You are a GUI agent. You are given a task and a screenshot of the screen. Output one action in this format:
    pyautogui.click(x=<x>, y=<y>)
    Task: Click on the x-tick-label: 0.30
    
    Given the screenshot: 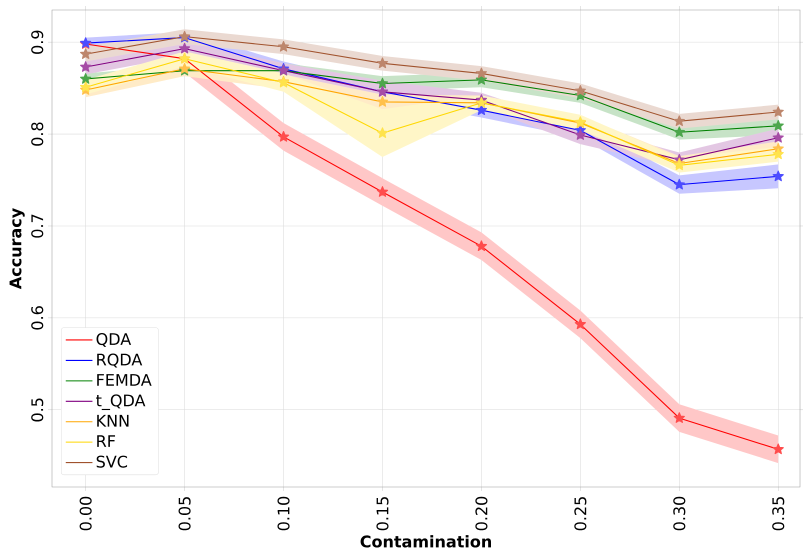 What is the action you would take?
    pyautogui.click(x=679, y=513)
    